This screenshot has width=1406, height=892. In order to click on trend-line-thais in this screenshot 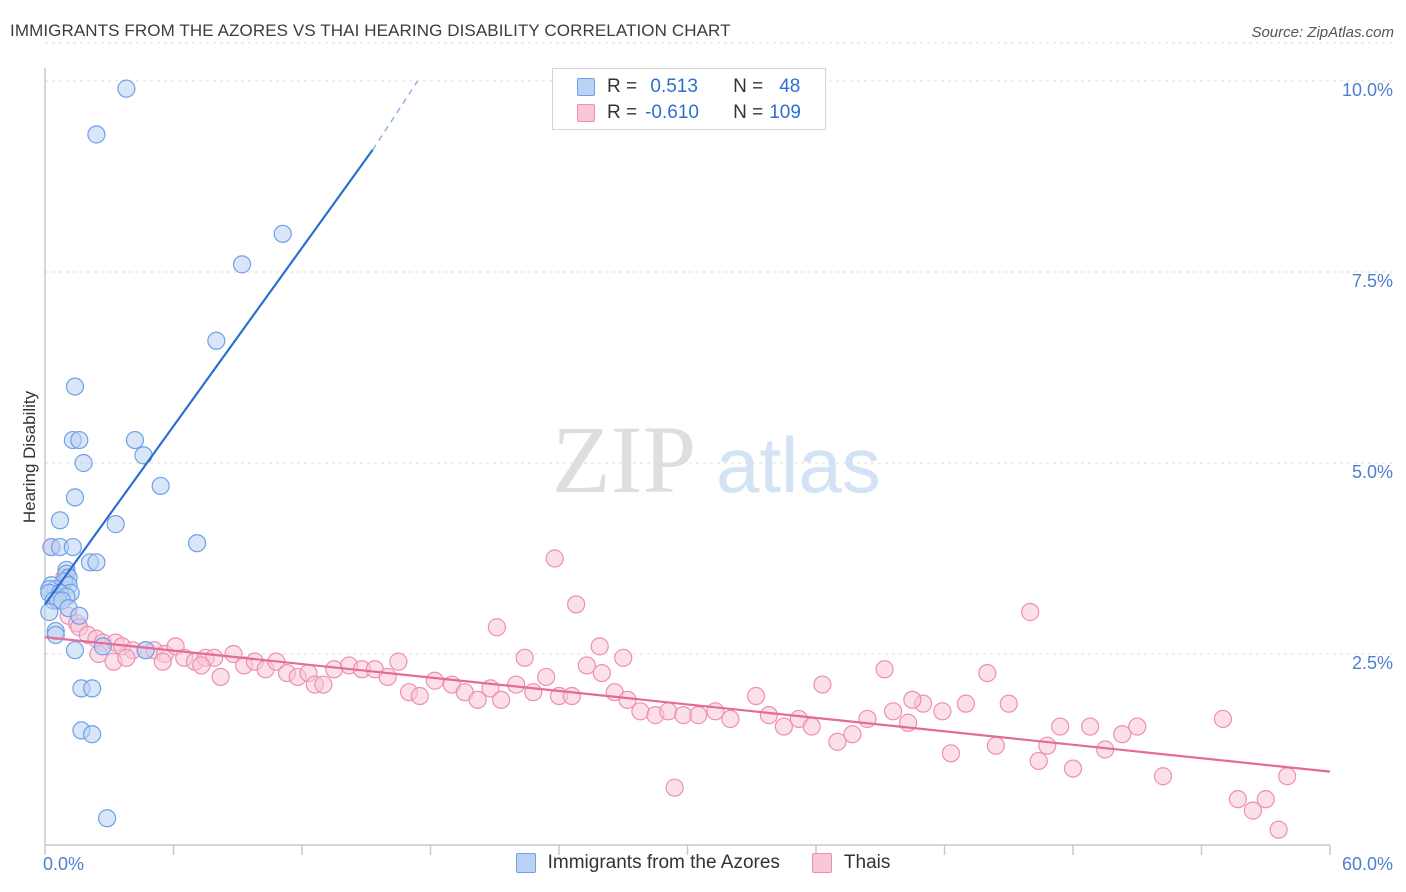, I will do `click(687, 704)`.